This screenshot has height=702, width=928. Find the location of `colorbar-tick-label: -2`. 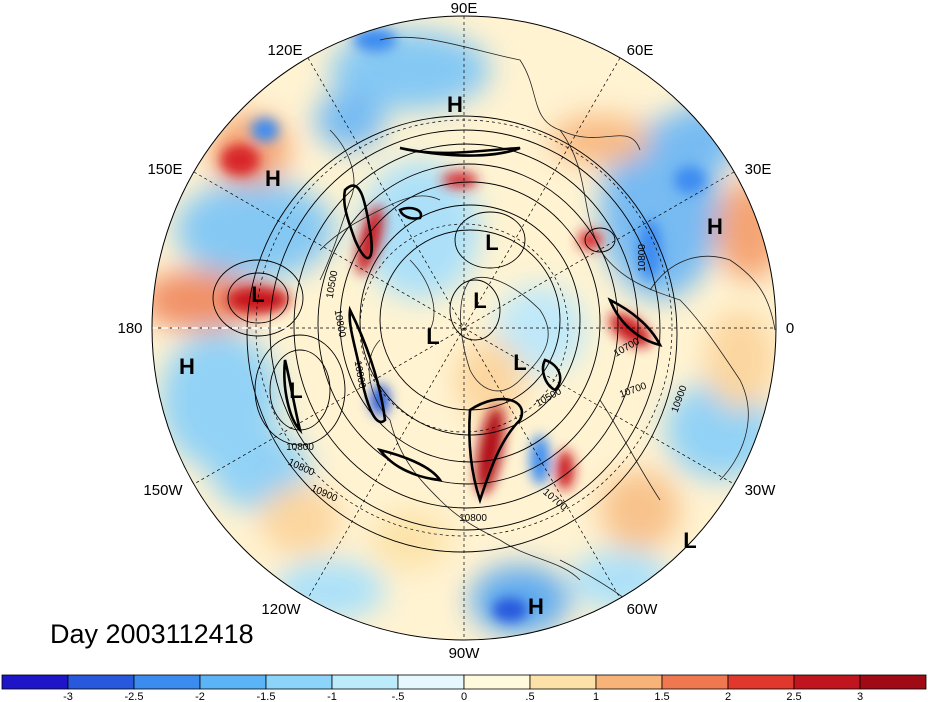

colorbar-tick-label: -2 is located at coordinates (200, 696).